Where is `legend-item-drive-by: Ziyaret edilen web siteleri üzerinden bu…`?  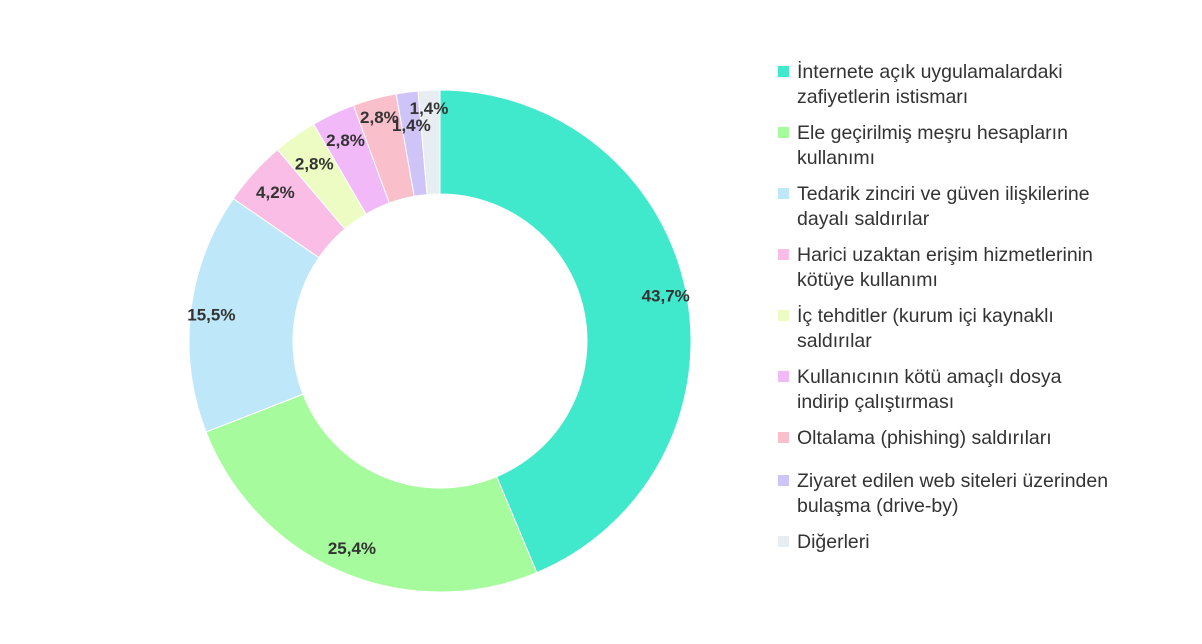 legend-item-drive-by: Ziyaret edilen web siteleri üzerinden bu… is located at coordinates (988, 494).